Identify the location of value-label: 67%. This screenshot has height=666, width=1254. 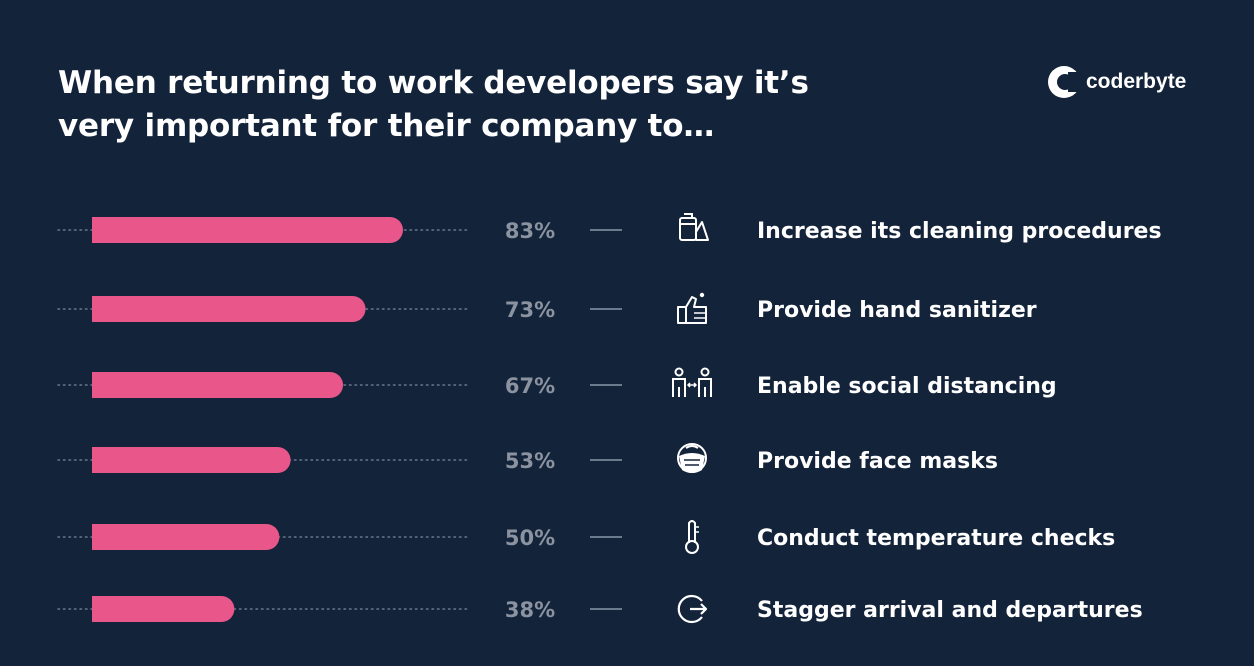
(530, 386).